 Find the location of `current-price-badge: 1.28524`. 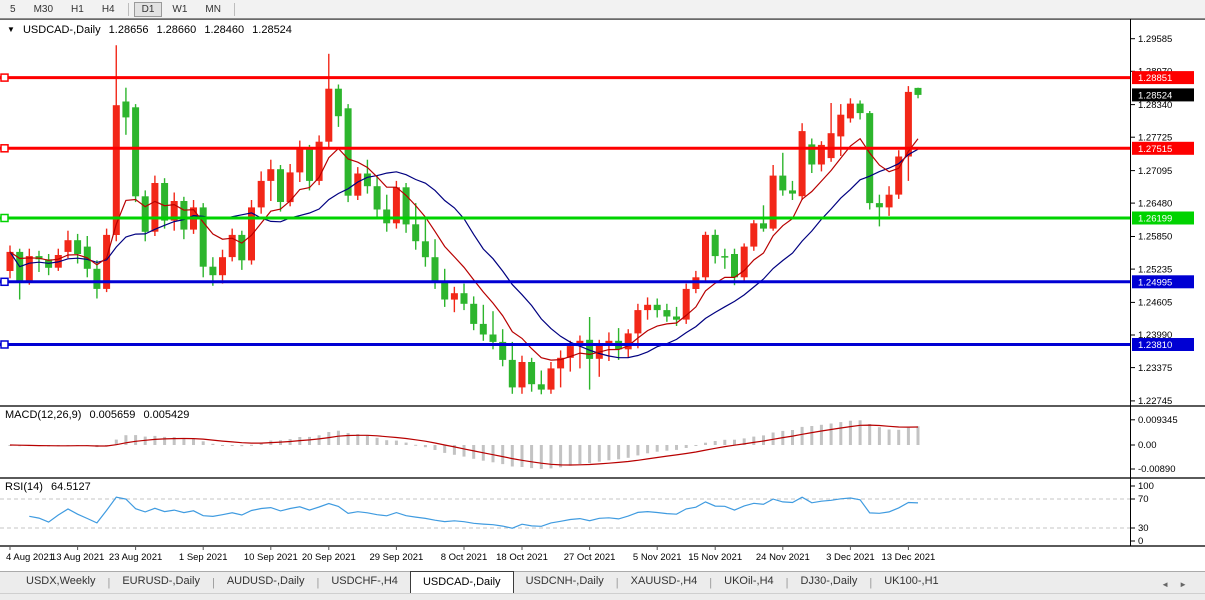

current-price-badge: 1.28524 is located at coordinates (1163, 95).